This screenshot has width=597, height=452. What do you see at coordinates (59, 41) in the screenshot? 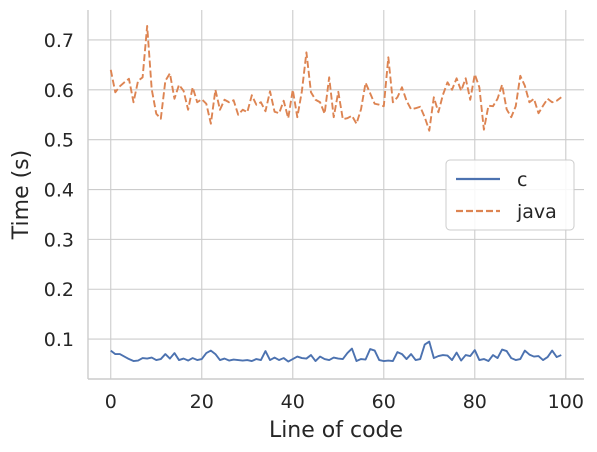
I see `y-tick-label: 0.7` at bounding box center [59, 41].